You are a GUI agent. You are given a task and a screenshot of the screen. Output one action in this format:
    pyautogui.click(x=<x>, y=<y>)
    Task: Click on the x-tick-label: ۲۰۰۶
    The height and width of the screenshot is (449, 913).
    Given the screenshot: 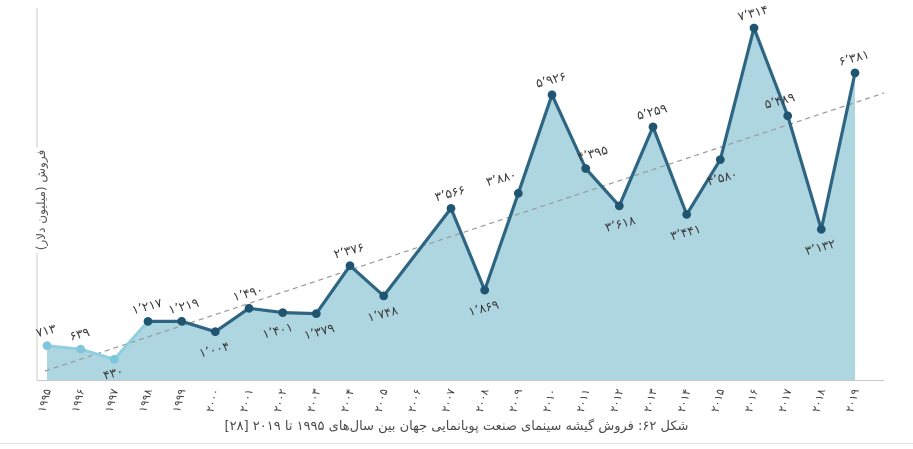 What is the action you would take?
    pyautogui.click(x=415, y=400)
    